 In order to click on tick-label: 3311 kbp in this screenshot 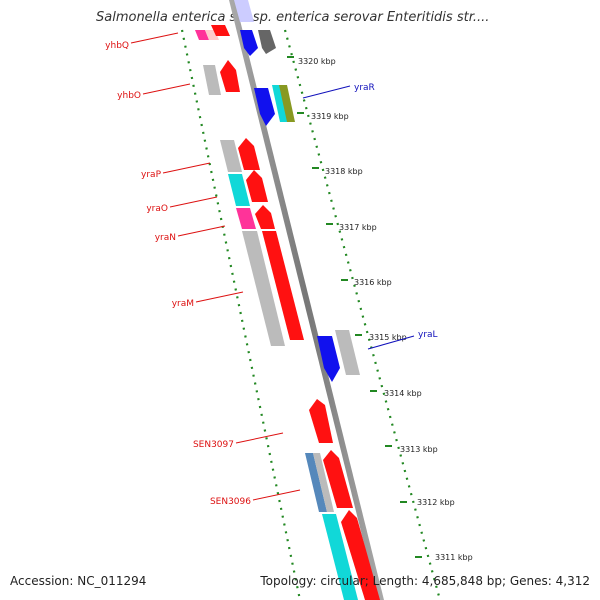, I will do `click(454, 557)`.